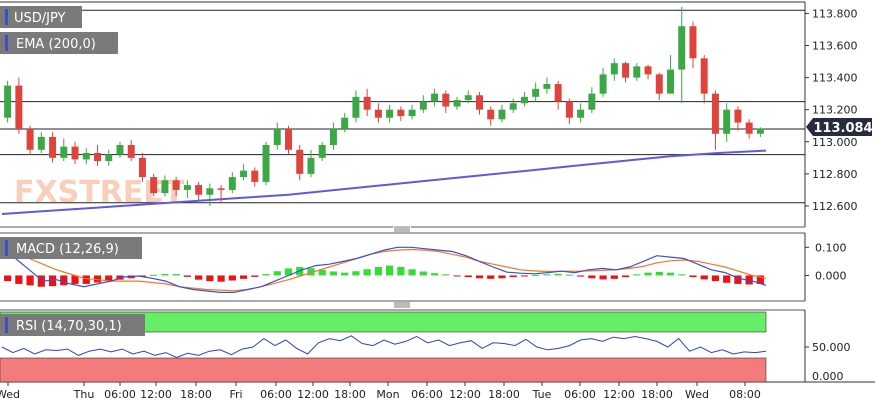  What do you see at coordinates (657, 394) in the screenshot?
I see `time-tick-label-16: 18:00` at bounding box center [657, 394].